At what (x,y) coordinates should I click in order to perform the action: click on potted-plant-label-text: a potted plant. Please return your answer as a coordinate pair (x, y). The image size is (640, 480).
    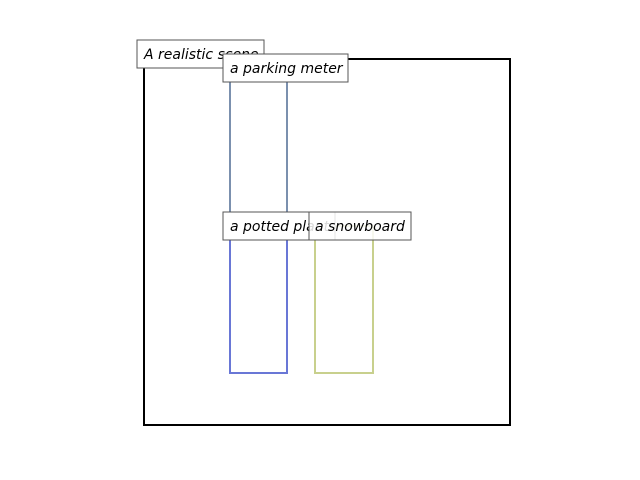
    Looking at the image, I should click on (280, 227).